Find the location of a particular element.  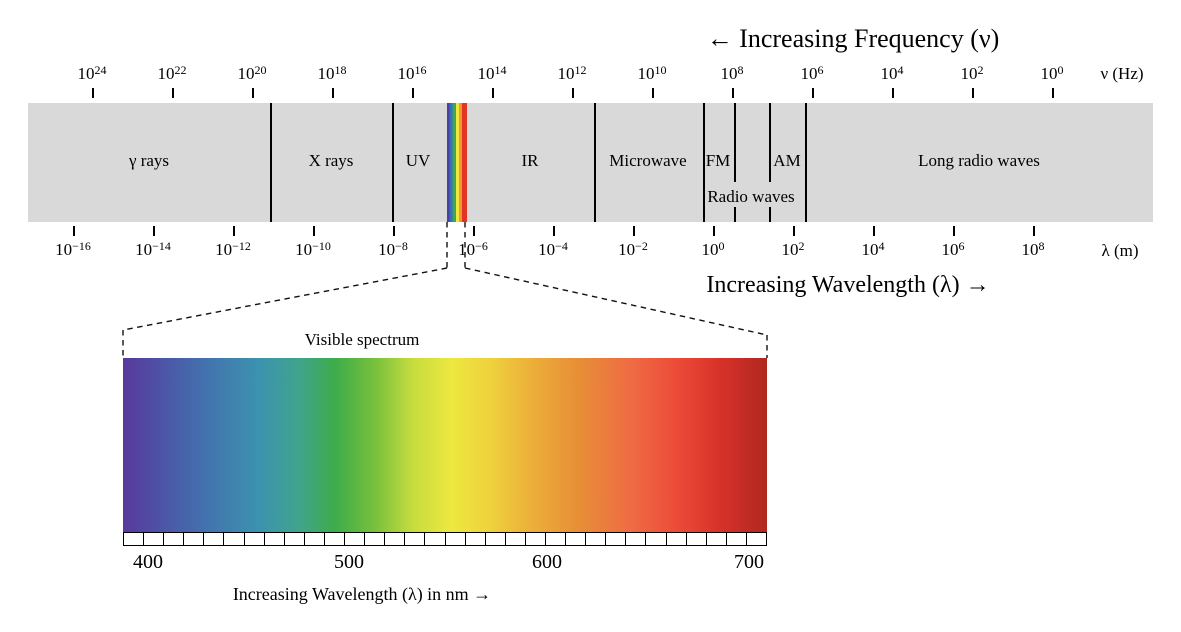

wavelength-tick-label: 10² is located at coordinates (793, 249).